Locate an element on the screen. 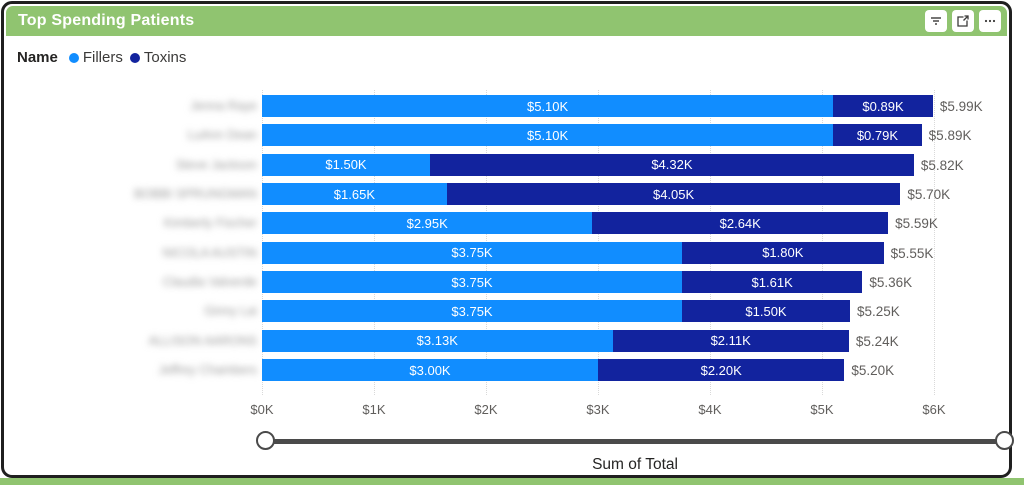 This screenshot has width=1024, height=485. fillers-dot-icon is located at coordinates (73, 57).